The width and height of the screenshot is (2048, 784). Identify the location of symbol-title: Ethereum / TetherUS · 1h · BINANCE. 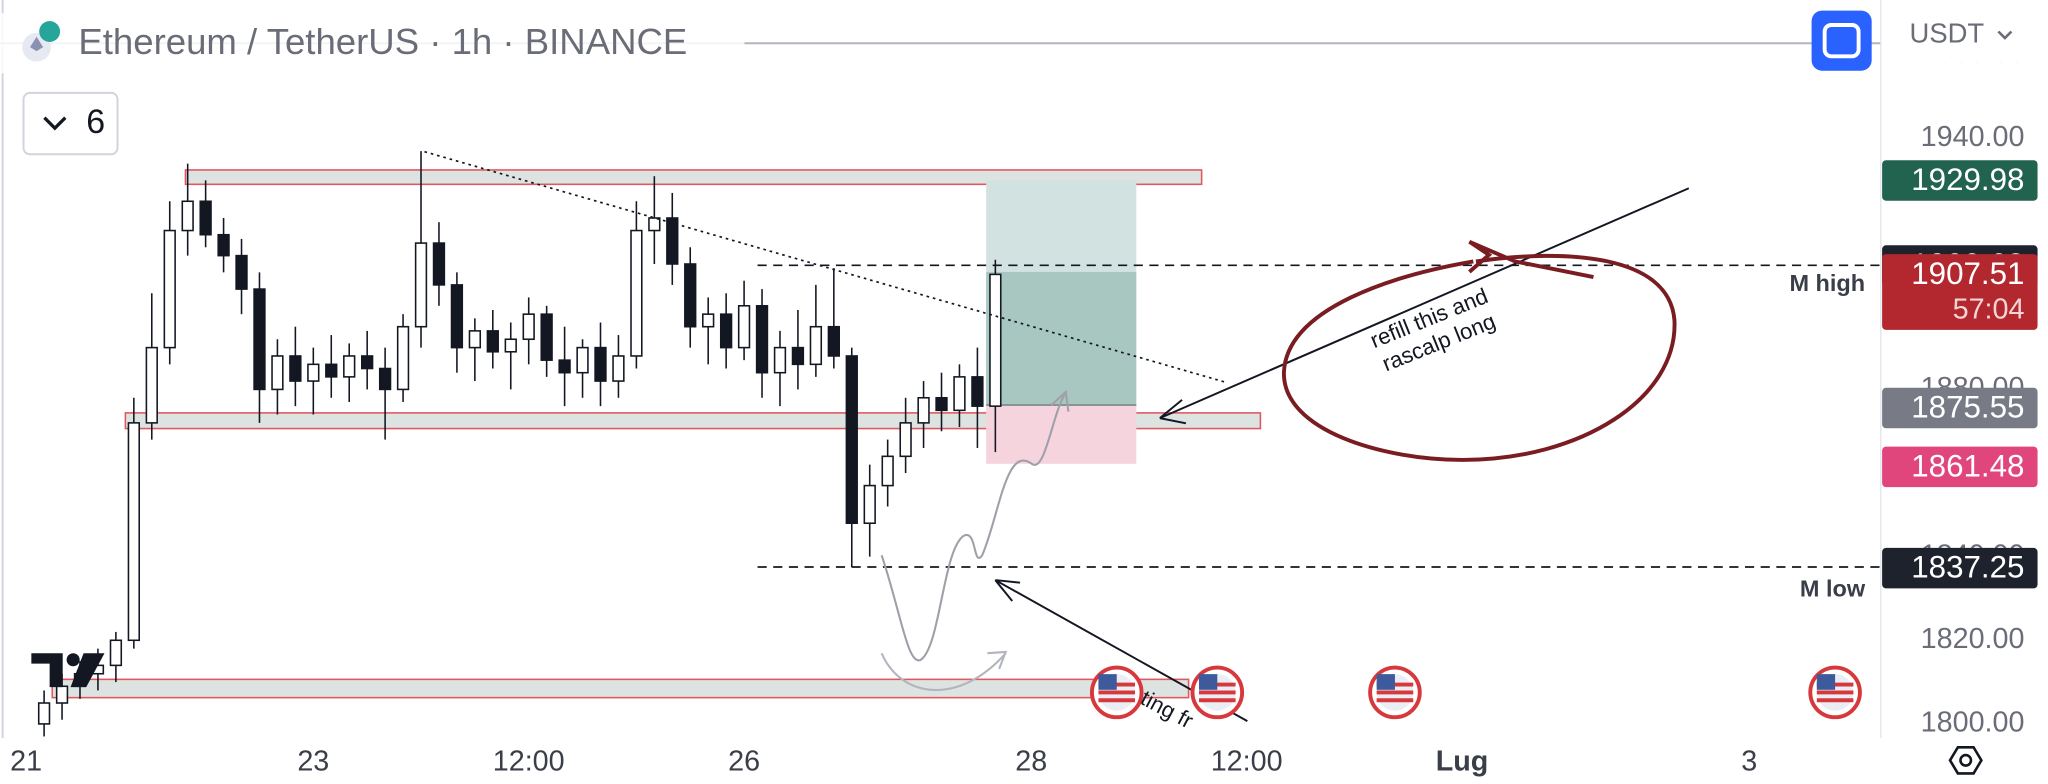
(382, 41).